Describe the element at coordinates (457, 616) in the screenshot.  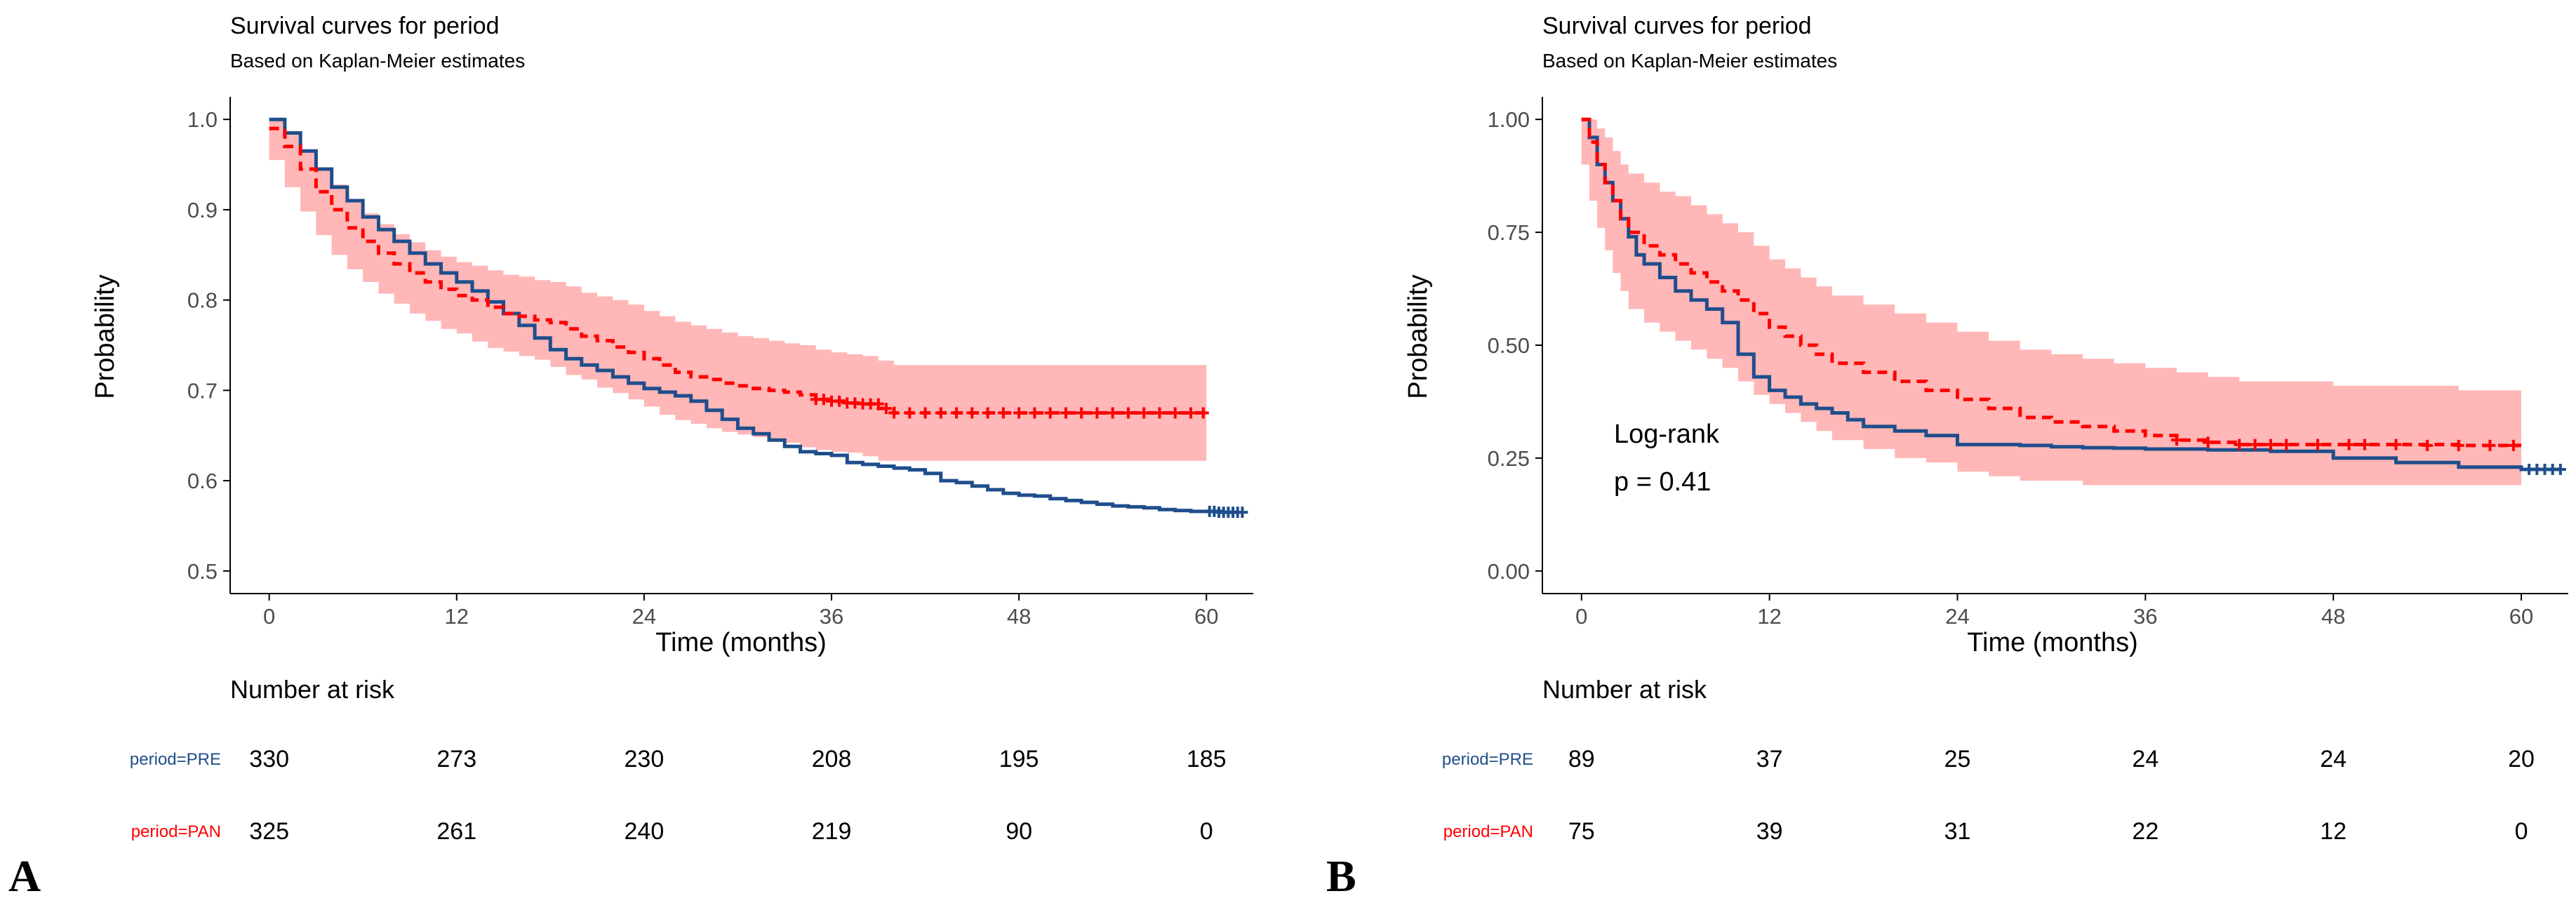
I see `x-tick-label: 12` at that location.